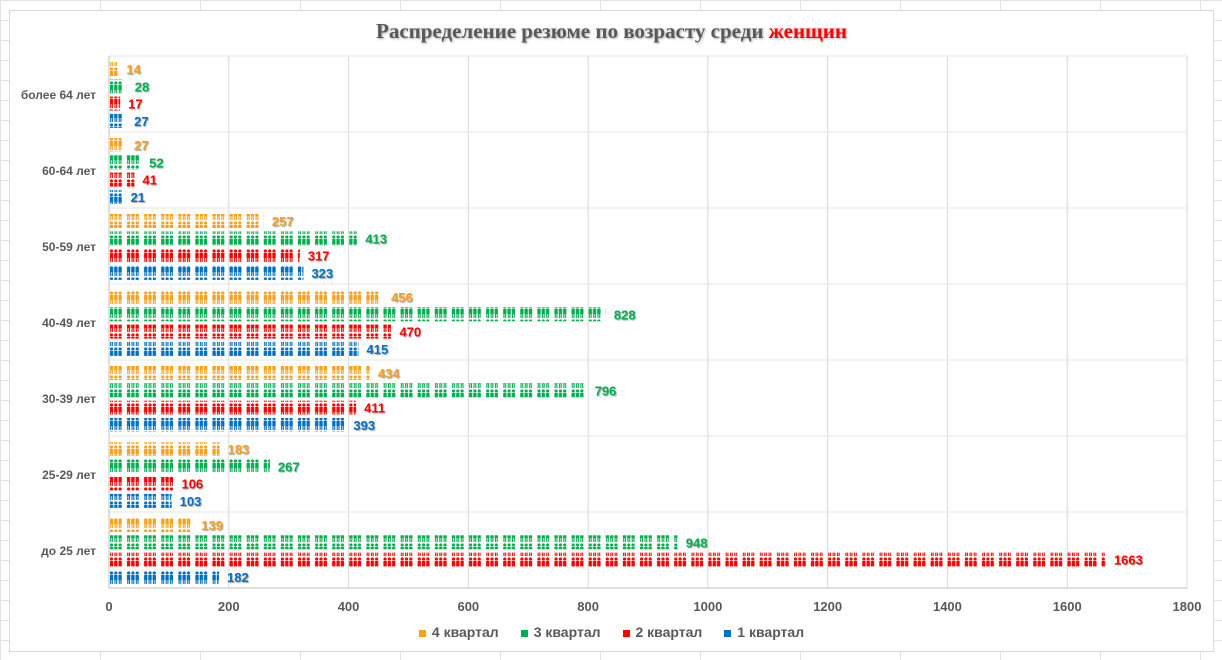 The image size is (1222, 660). What do you see at coordinates (588, 606) in the screenshot?
I see `x-tick-label: 800` at bounding box center [588, 606].